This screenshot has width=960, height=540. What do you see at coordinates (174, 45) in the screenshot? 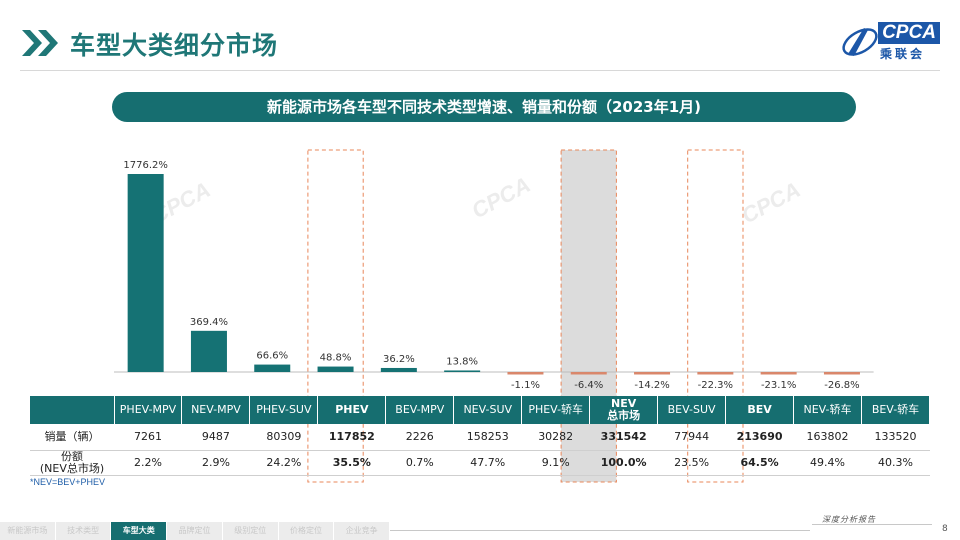
I see `page-title: 车型大类细分市场` at bounding box center [174, 45].